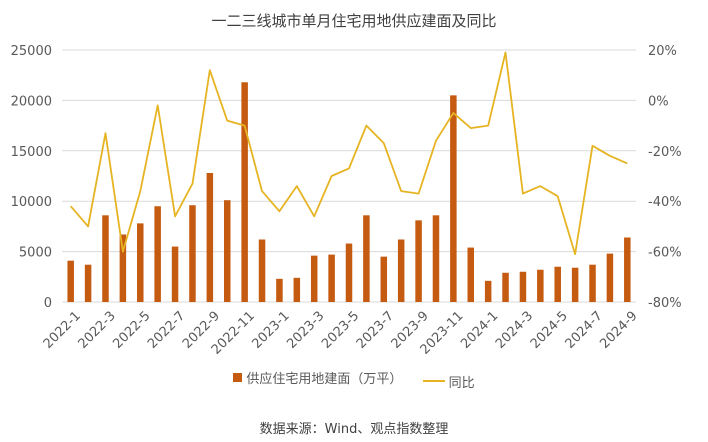 The width and height of the screenshot is (708, 442). I want to click on y-left-tick-label: 15000, so click(31, 152).